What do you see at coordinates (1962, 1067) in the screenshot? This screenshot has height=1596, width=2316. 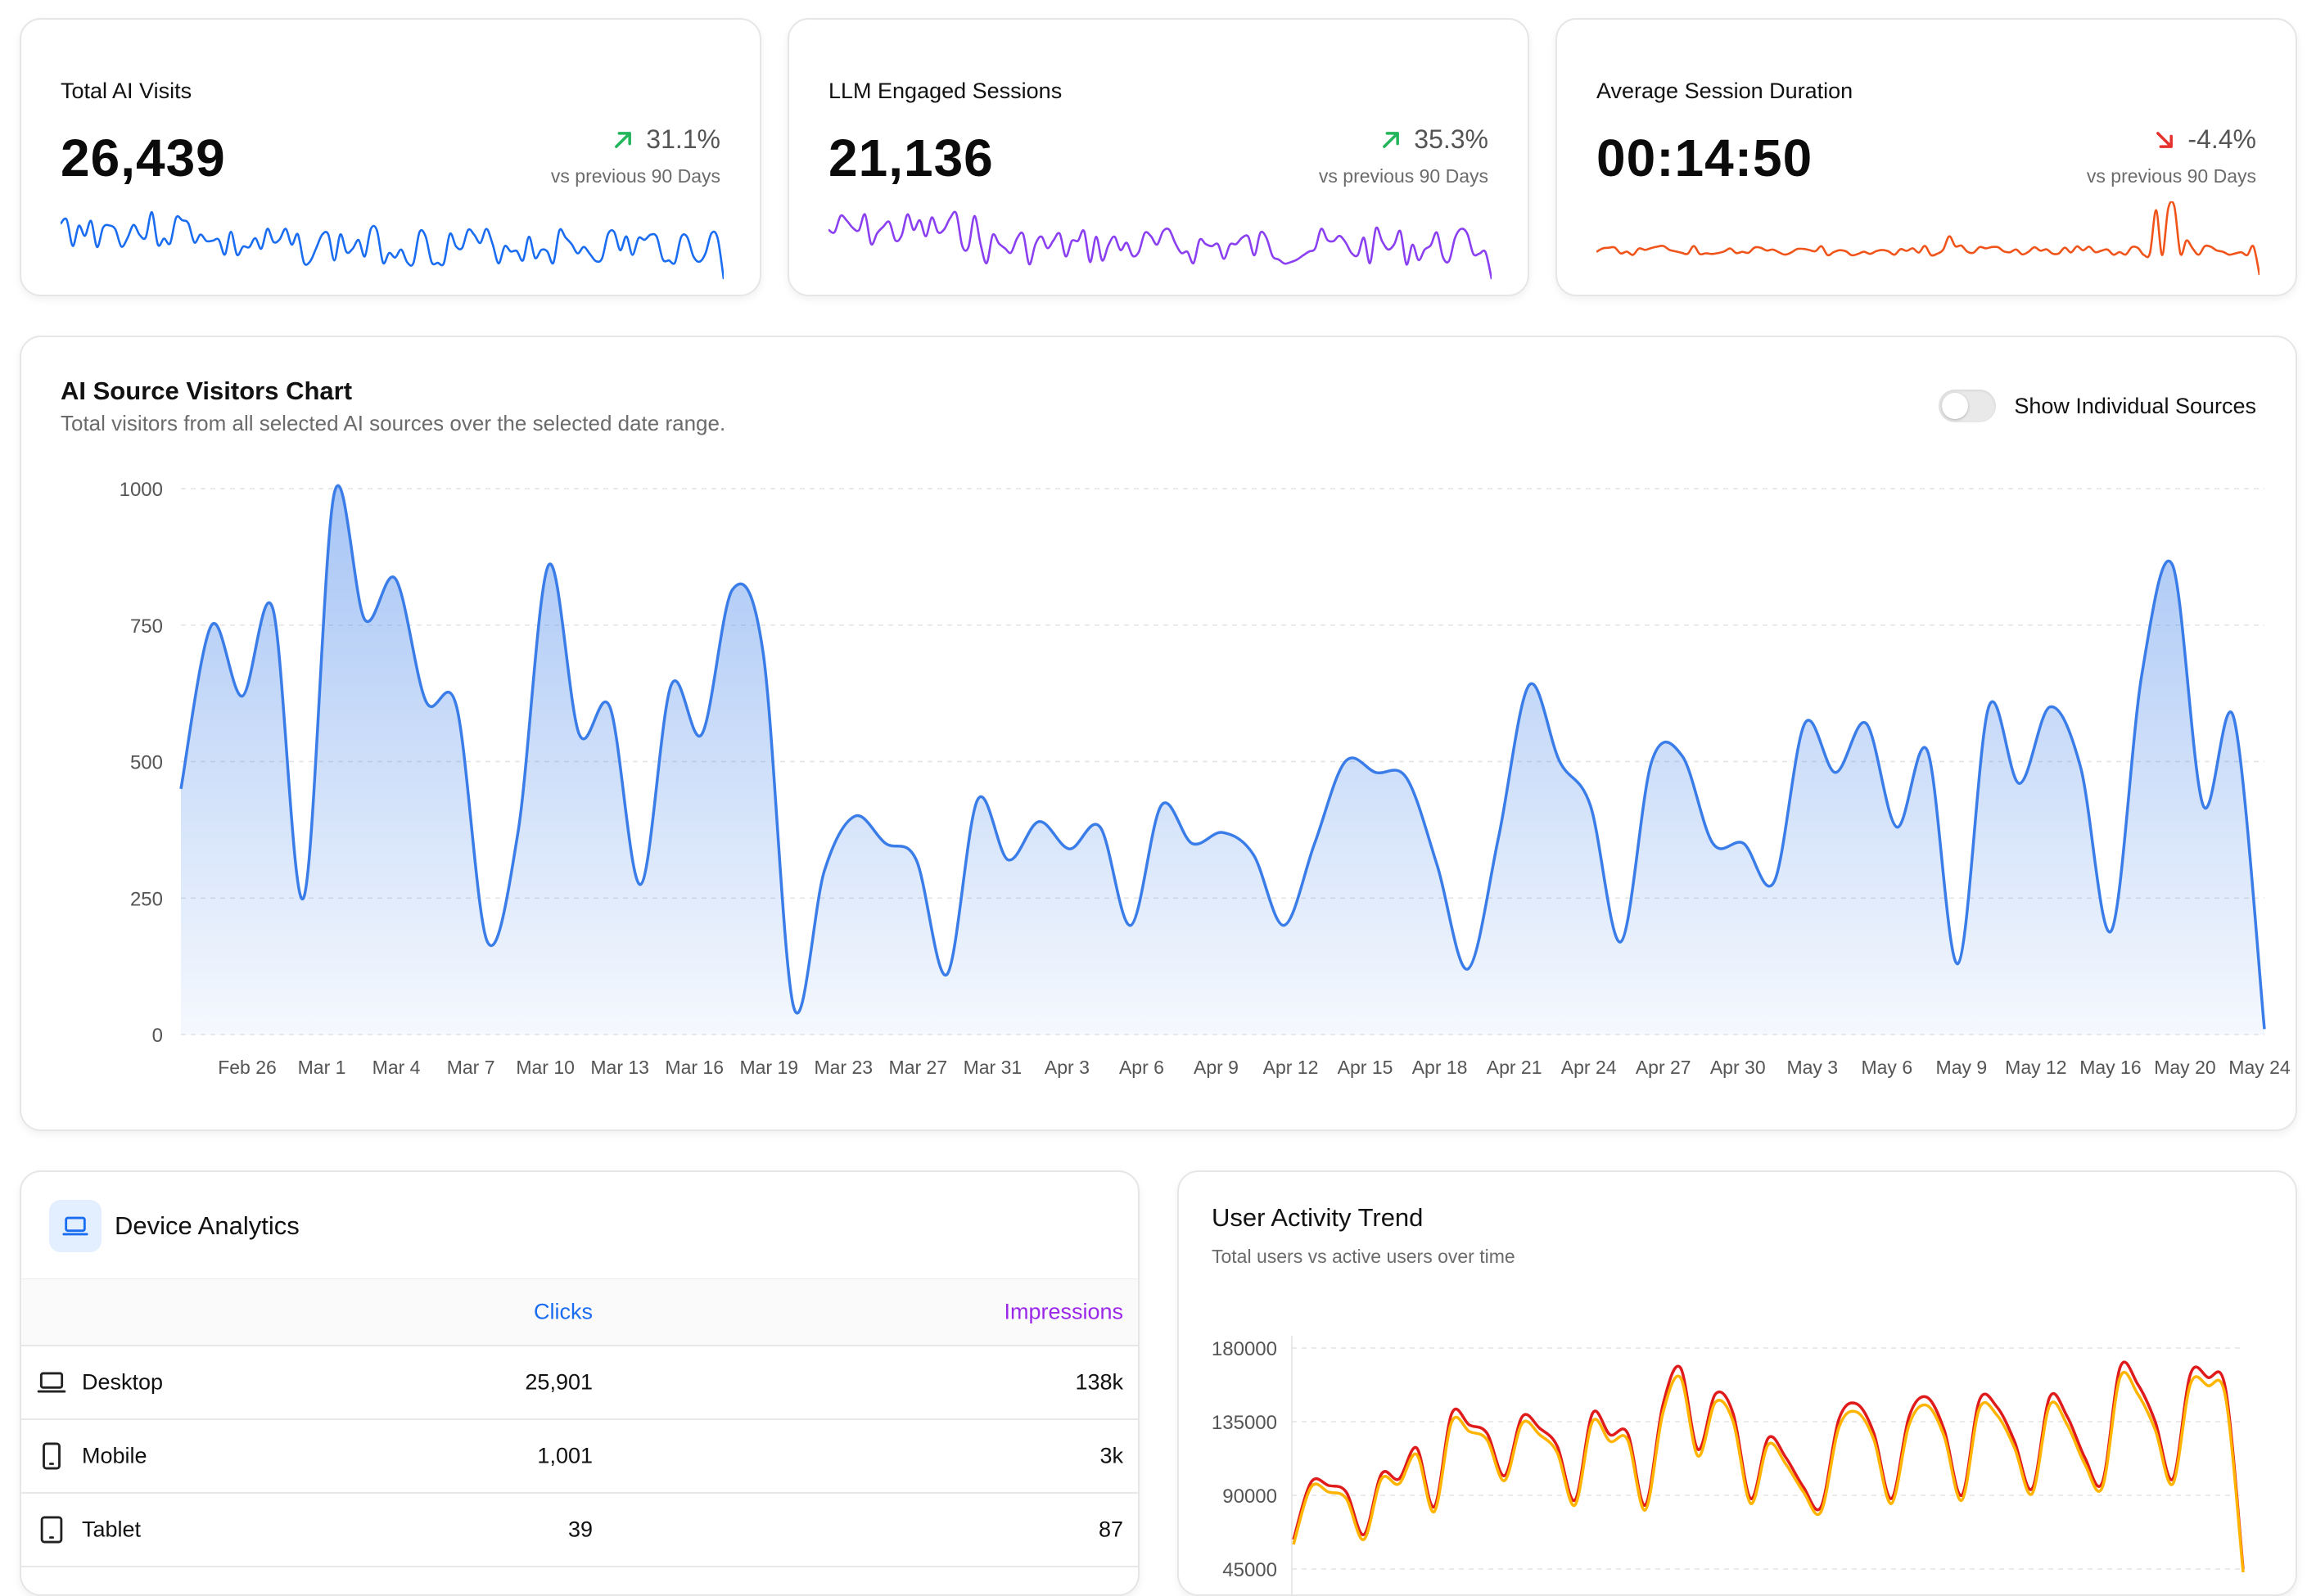 I see `x-tick-label: May 9` at bounding box center [1962, 1067].